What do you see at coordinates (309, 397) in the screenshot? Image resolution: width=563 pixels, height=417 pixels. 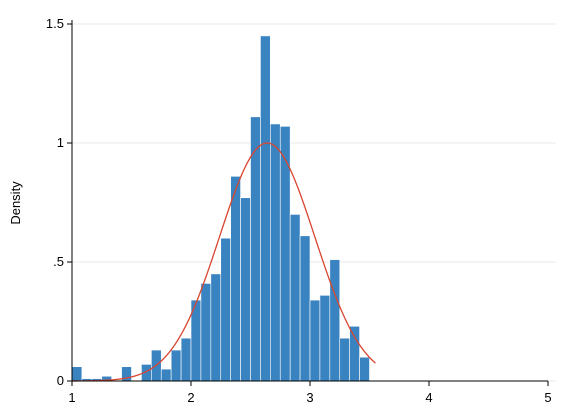 I see `x-tick-label: 3` at bounding box center [309, 397].